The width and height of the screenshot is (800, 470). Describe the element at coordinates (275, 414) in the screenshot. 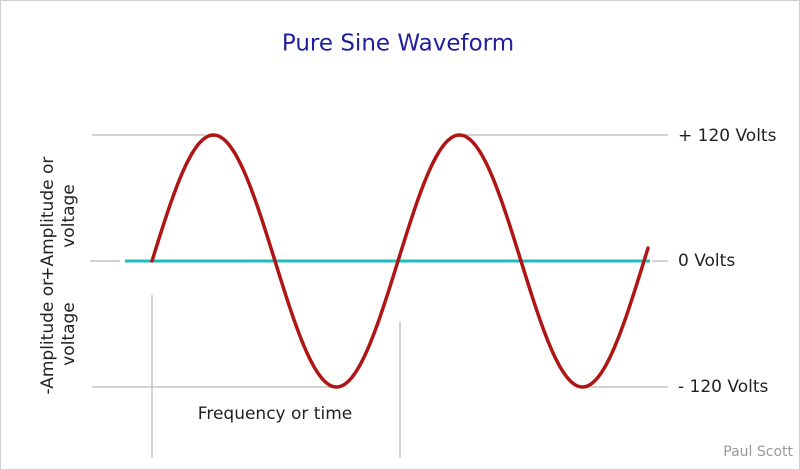

I see `time-label: Frequency or time` at that location.